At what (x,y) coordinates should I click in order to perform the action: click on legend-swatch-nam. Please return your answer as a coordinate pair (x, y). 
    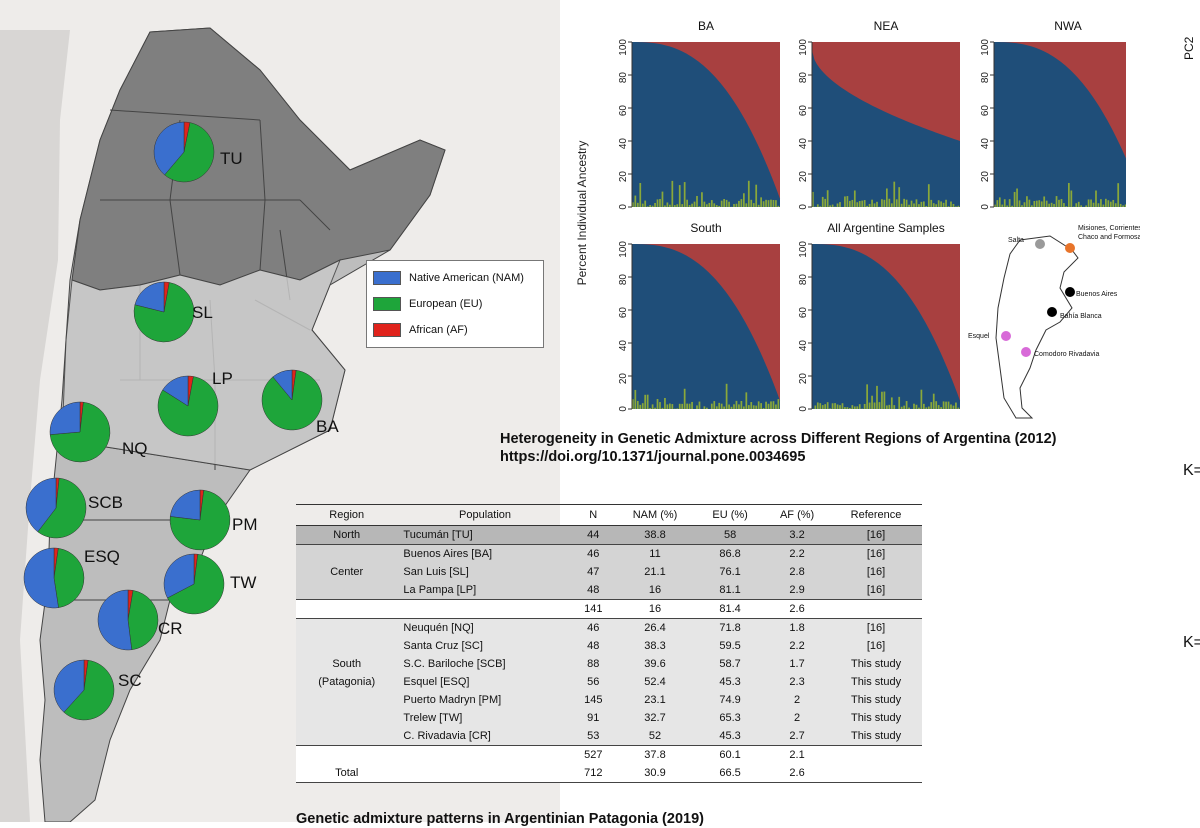
    Looking at the image, I should click on (387, 278).